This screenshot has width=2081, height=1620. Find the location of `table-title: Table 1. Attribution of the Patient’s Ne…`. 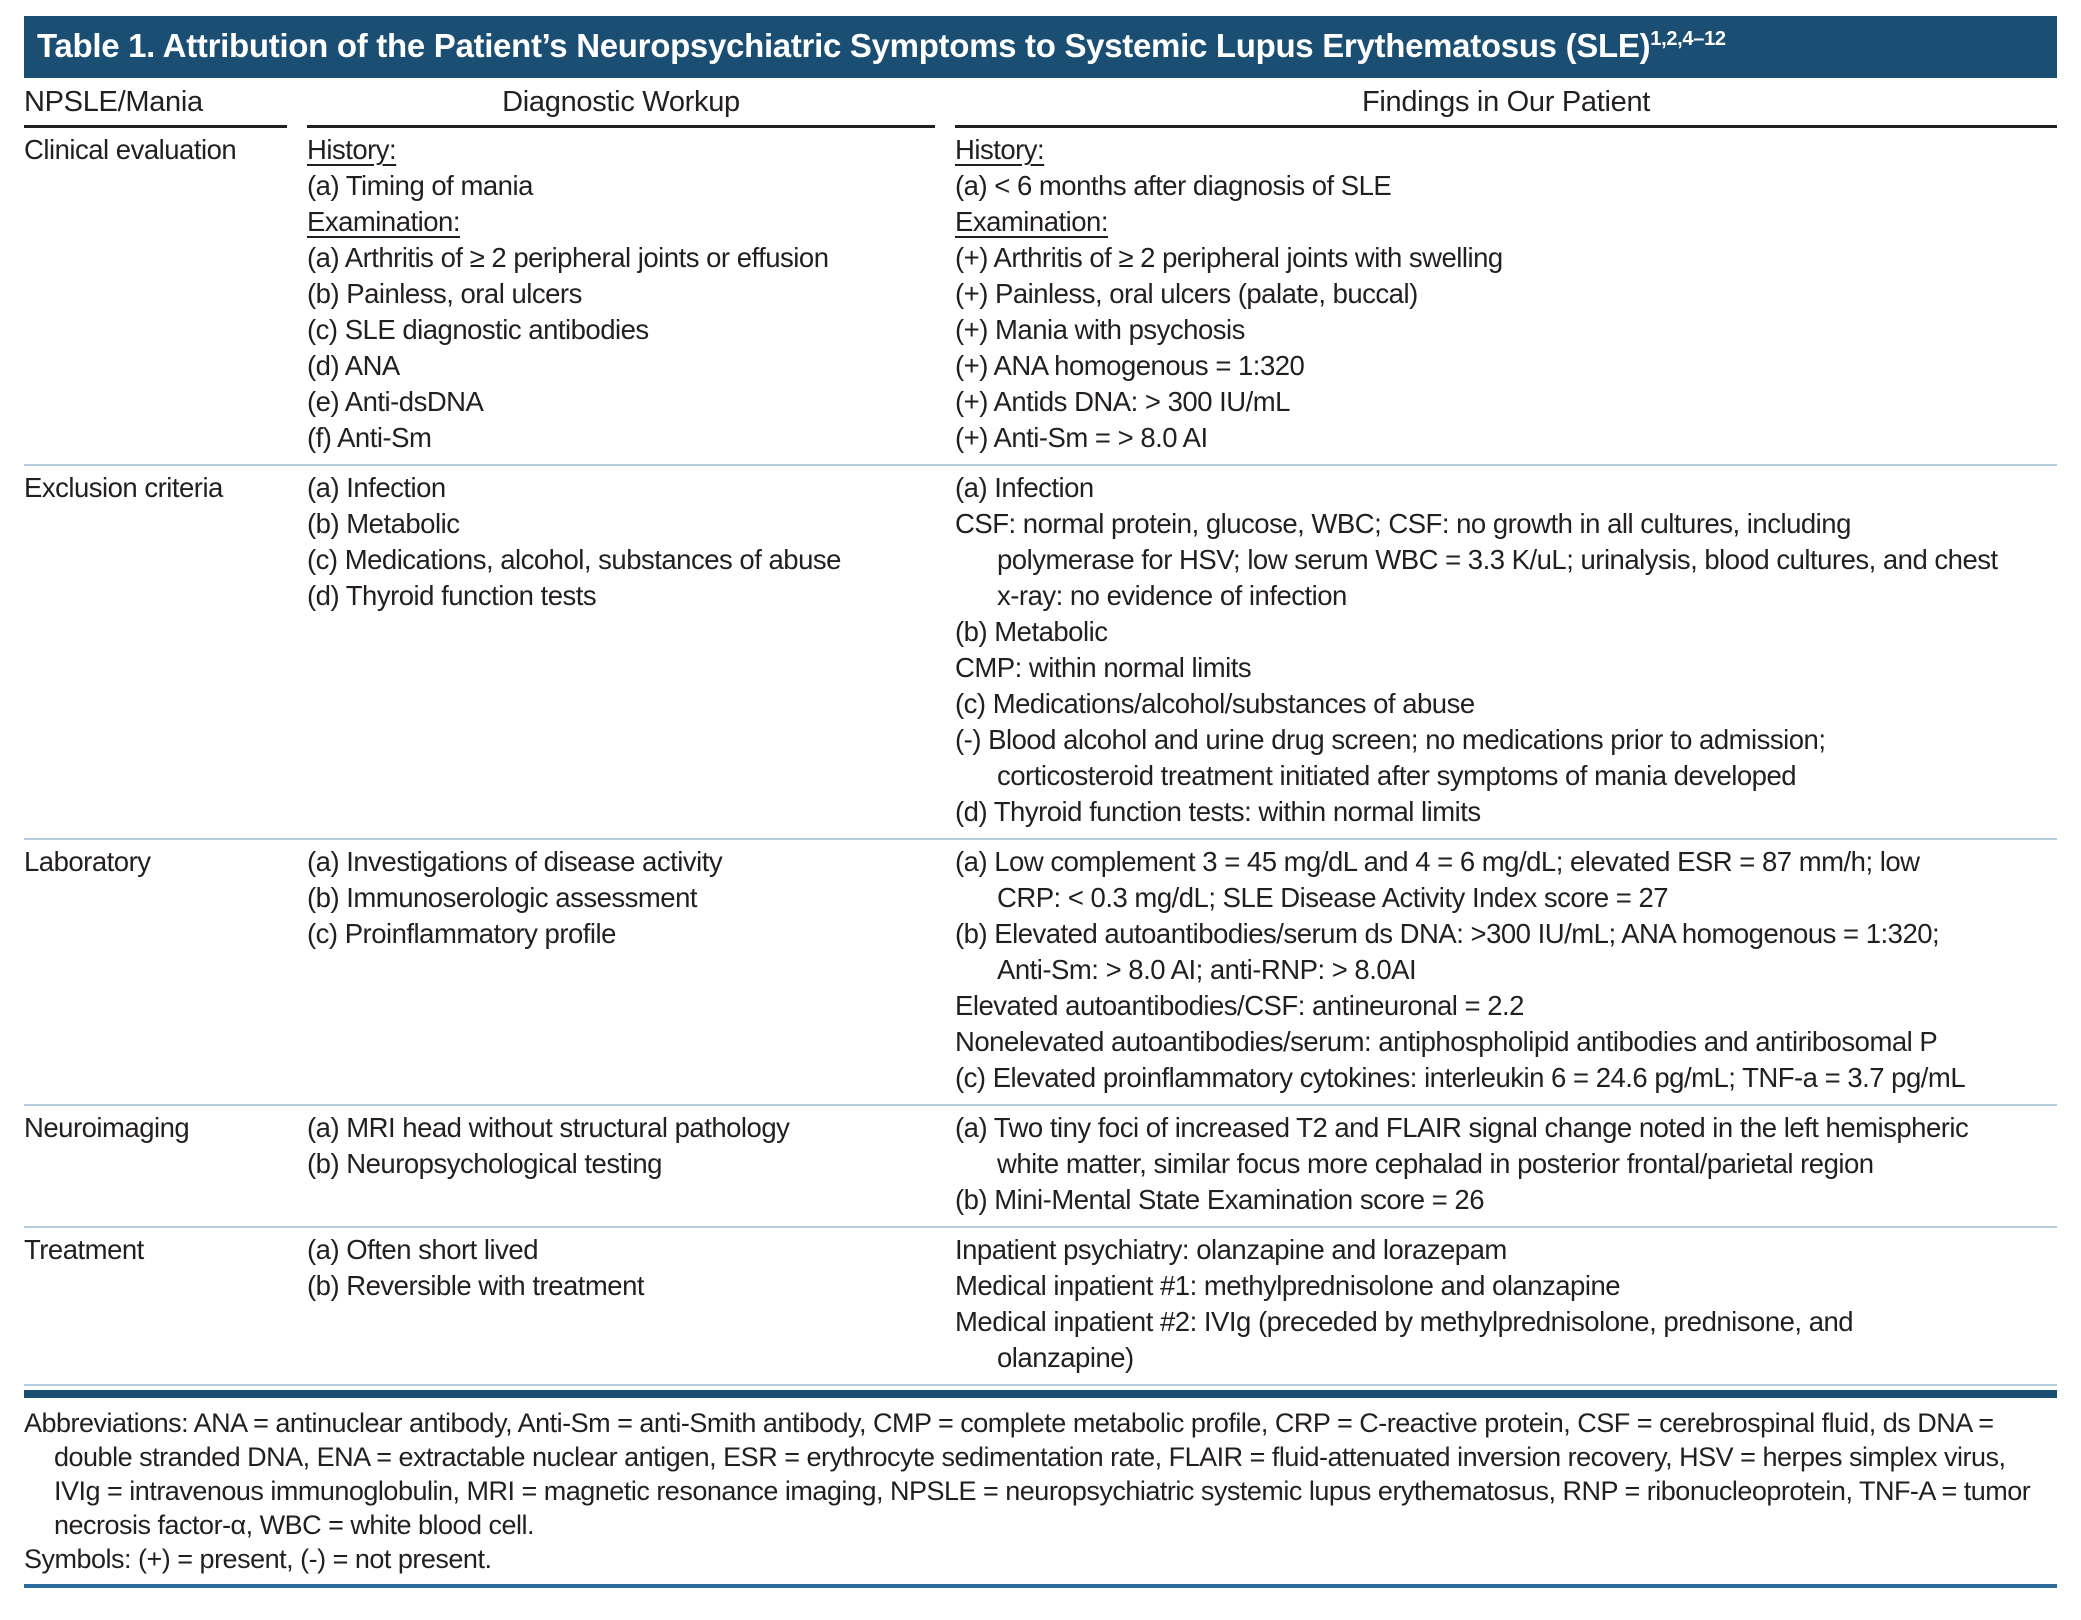

table-title: Table 1. Attribution of the Patient’s Ne… is located at coordinates (844, 45).